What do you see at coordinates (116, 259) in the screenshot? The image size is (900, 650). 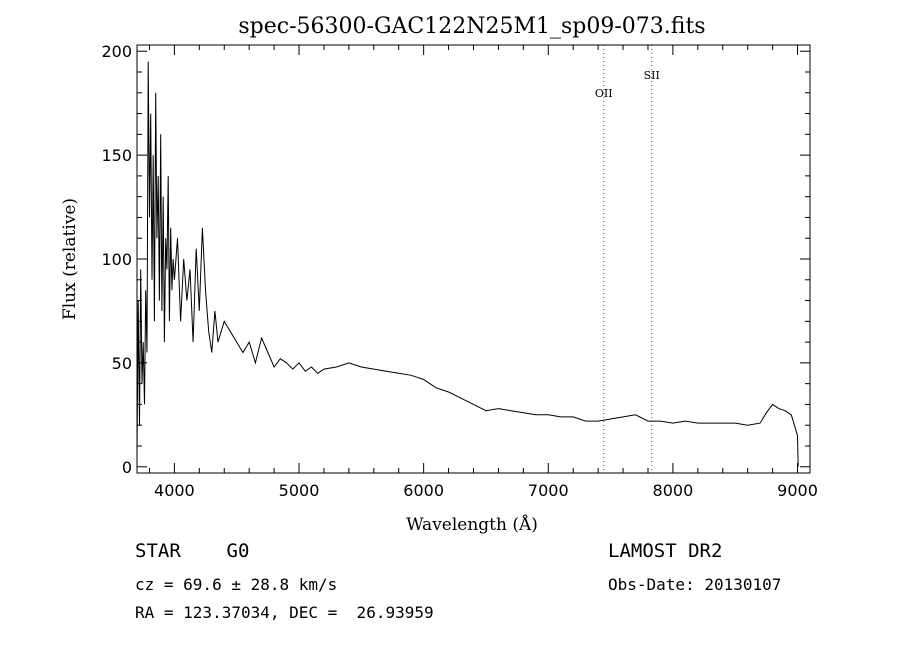 I see `y-tick-label: 100` at bounding box center [116, 259].